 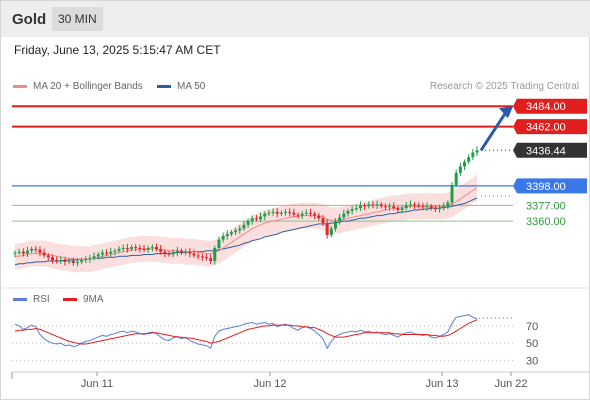 I want to click on legend-label-rsi: RSI, so click(x=41, y=299).